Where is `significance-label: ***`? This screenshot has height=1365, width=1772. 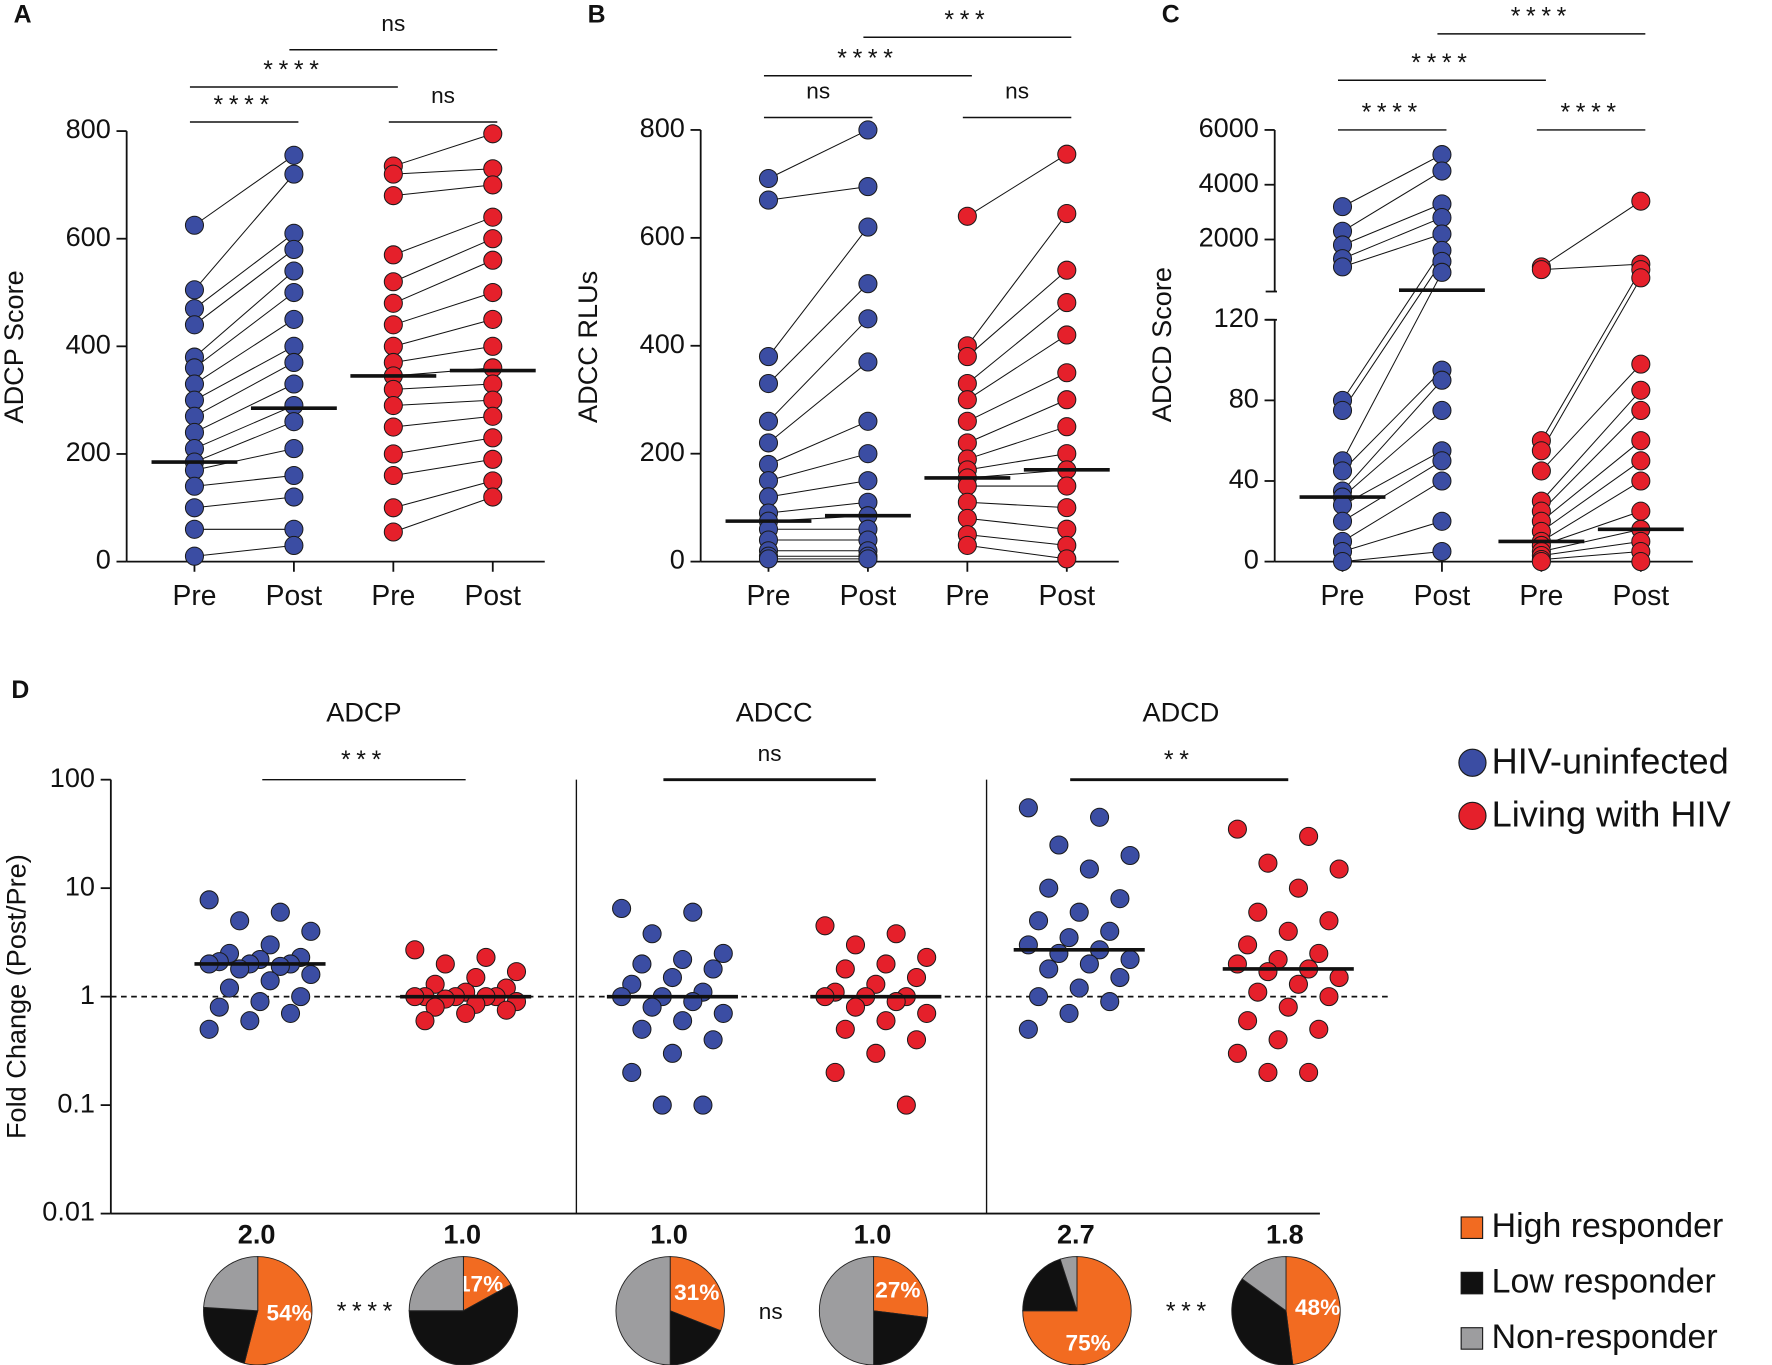
significance-label: *** is located at coordinates (1189, 1312).